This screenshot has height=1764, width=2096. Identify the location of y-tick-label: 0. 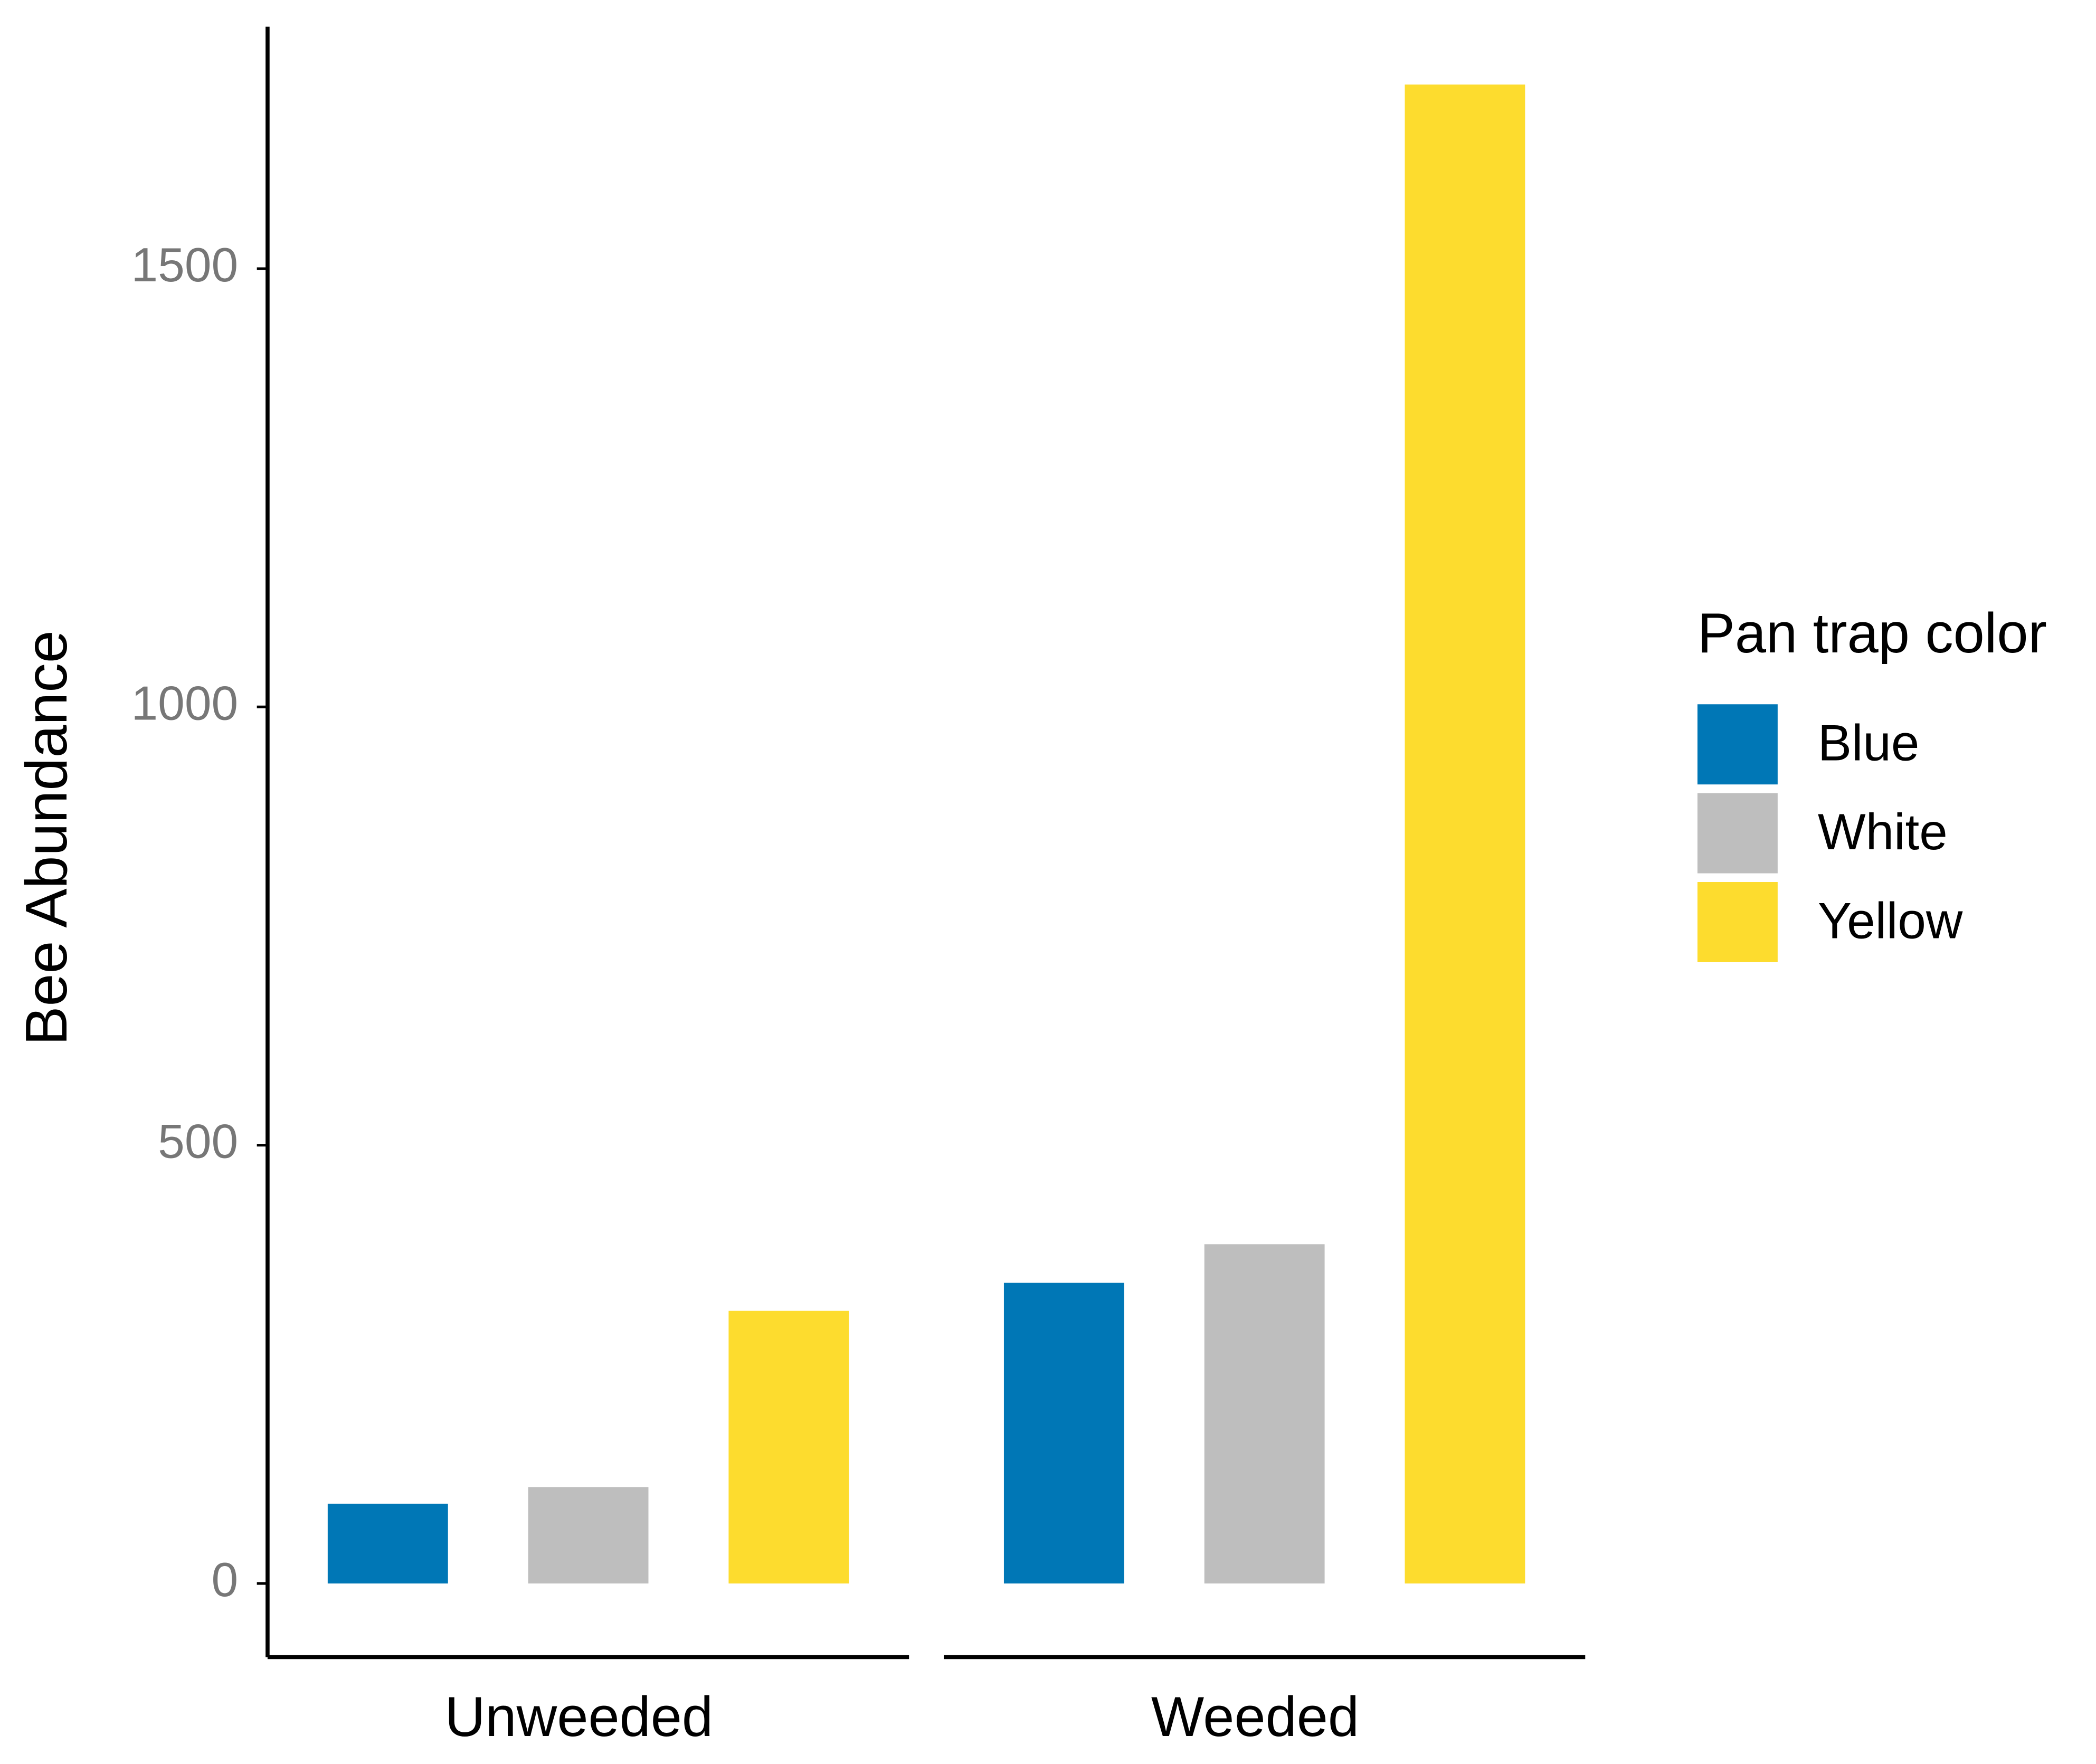
(225, 1580).